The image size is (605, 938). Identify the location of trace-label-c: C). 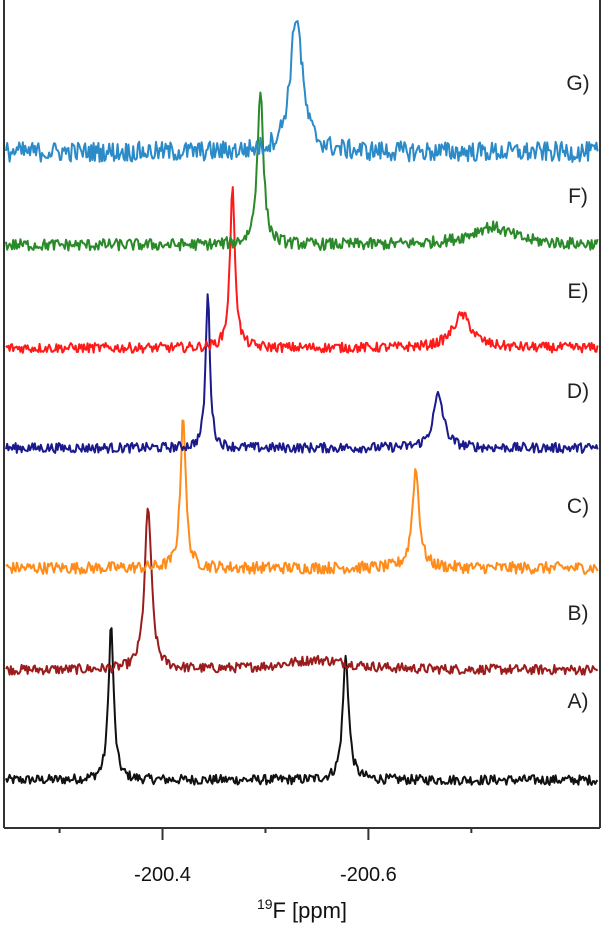
(578, 506).